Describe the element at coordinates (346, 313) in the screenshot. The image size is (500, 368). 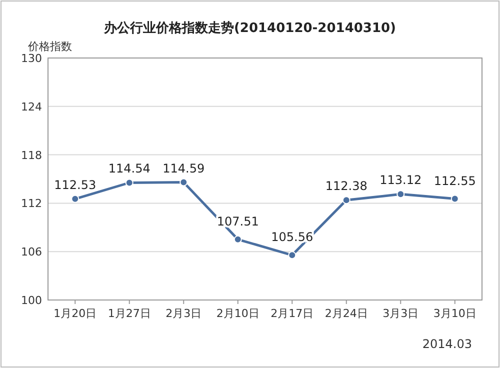
I see `x-tick-label: 2月24日` at that location.